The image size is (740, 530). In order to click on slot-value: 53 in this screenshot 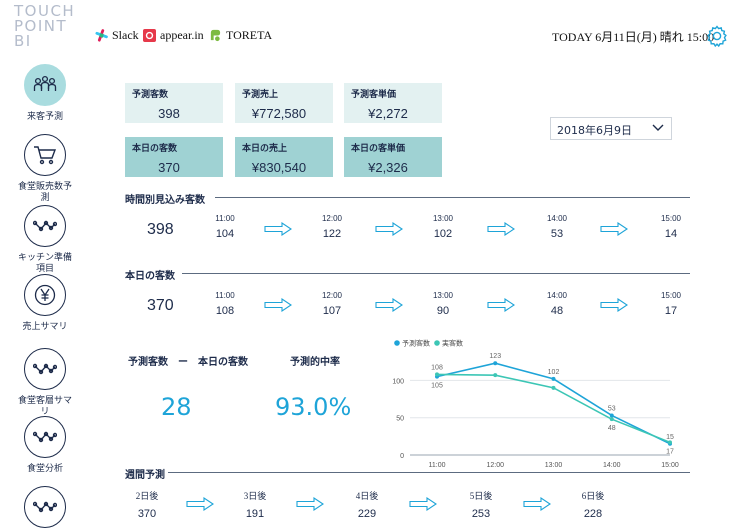, I will do `click(557, 234)`.